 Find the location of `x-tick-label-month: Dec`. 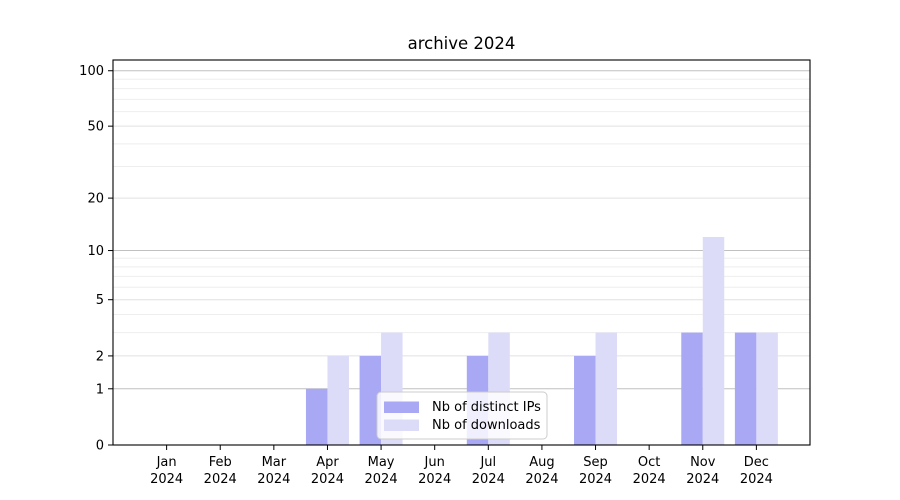

x-tick-label-month: Dec is located at coordinates (756, 462).